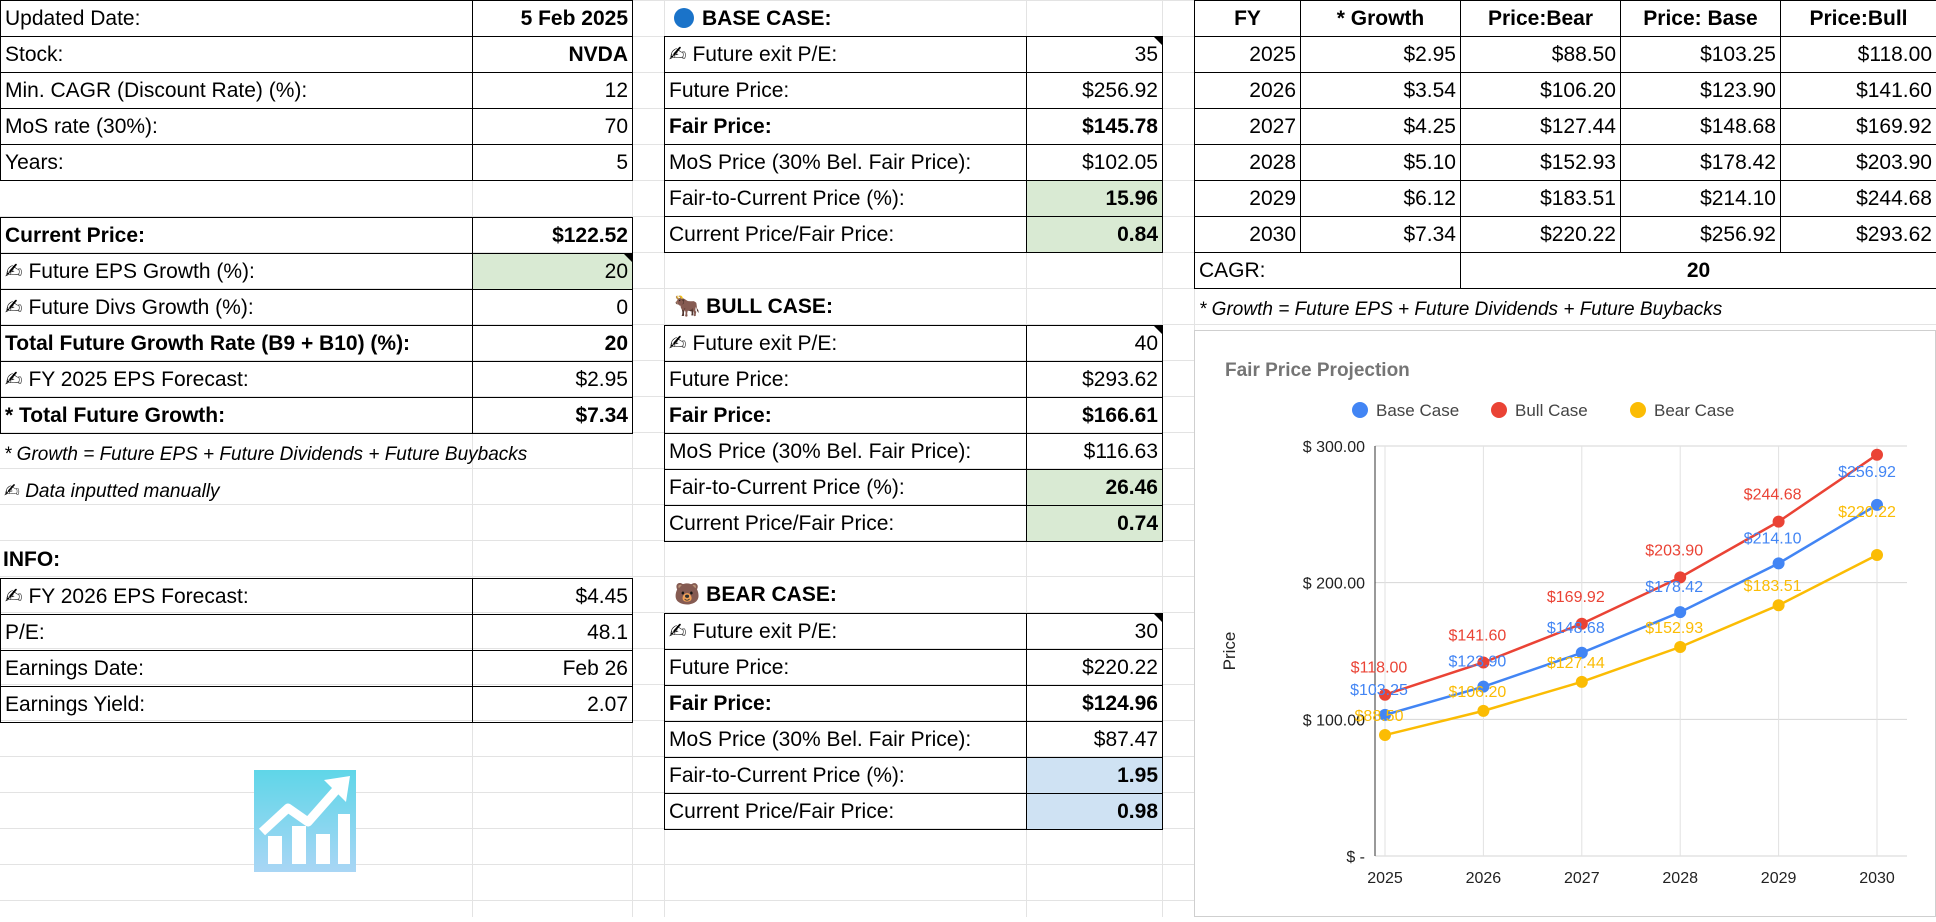  I want to click on cell-fy: 2025, so click(1248, 55).